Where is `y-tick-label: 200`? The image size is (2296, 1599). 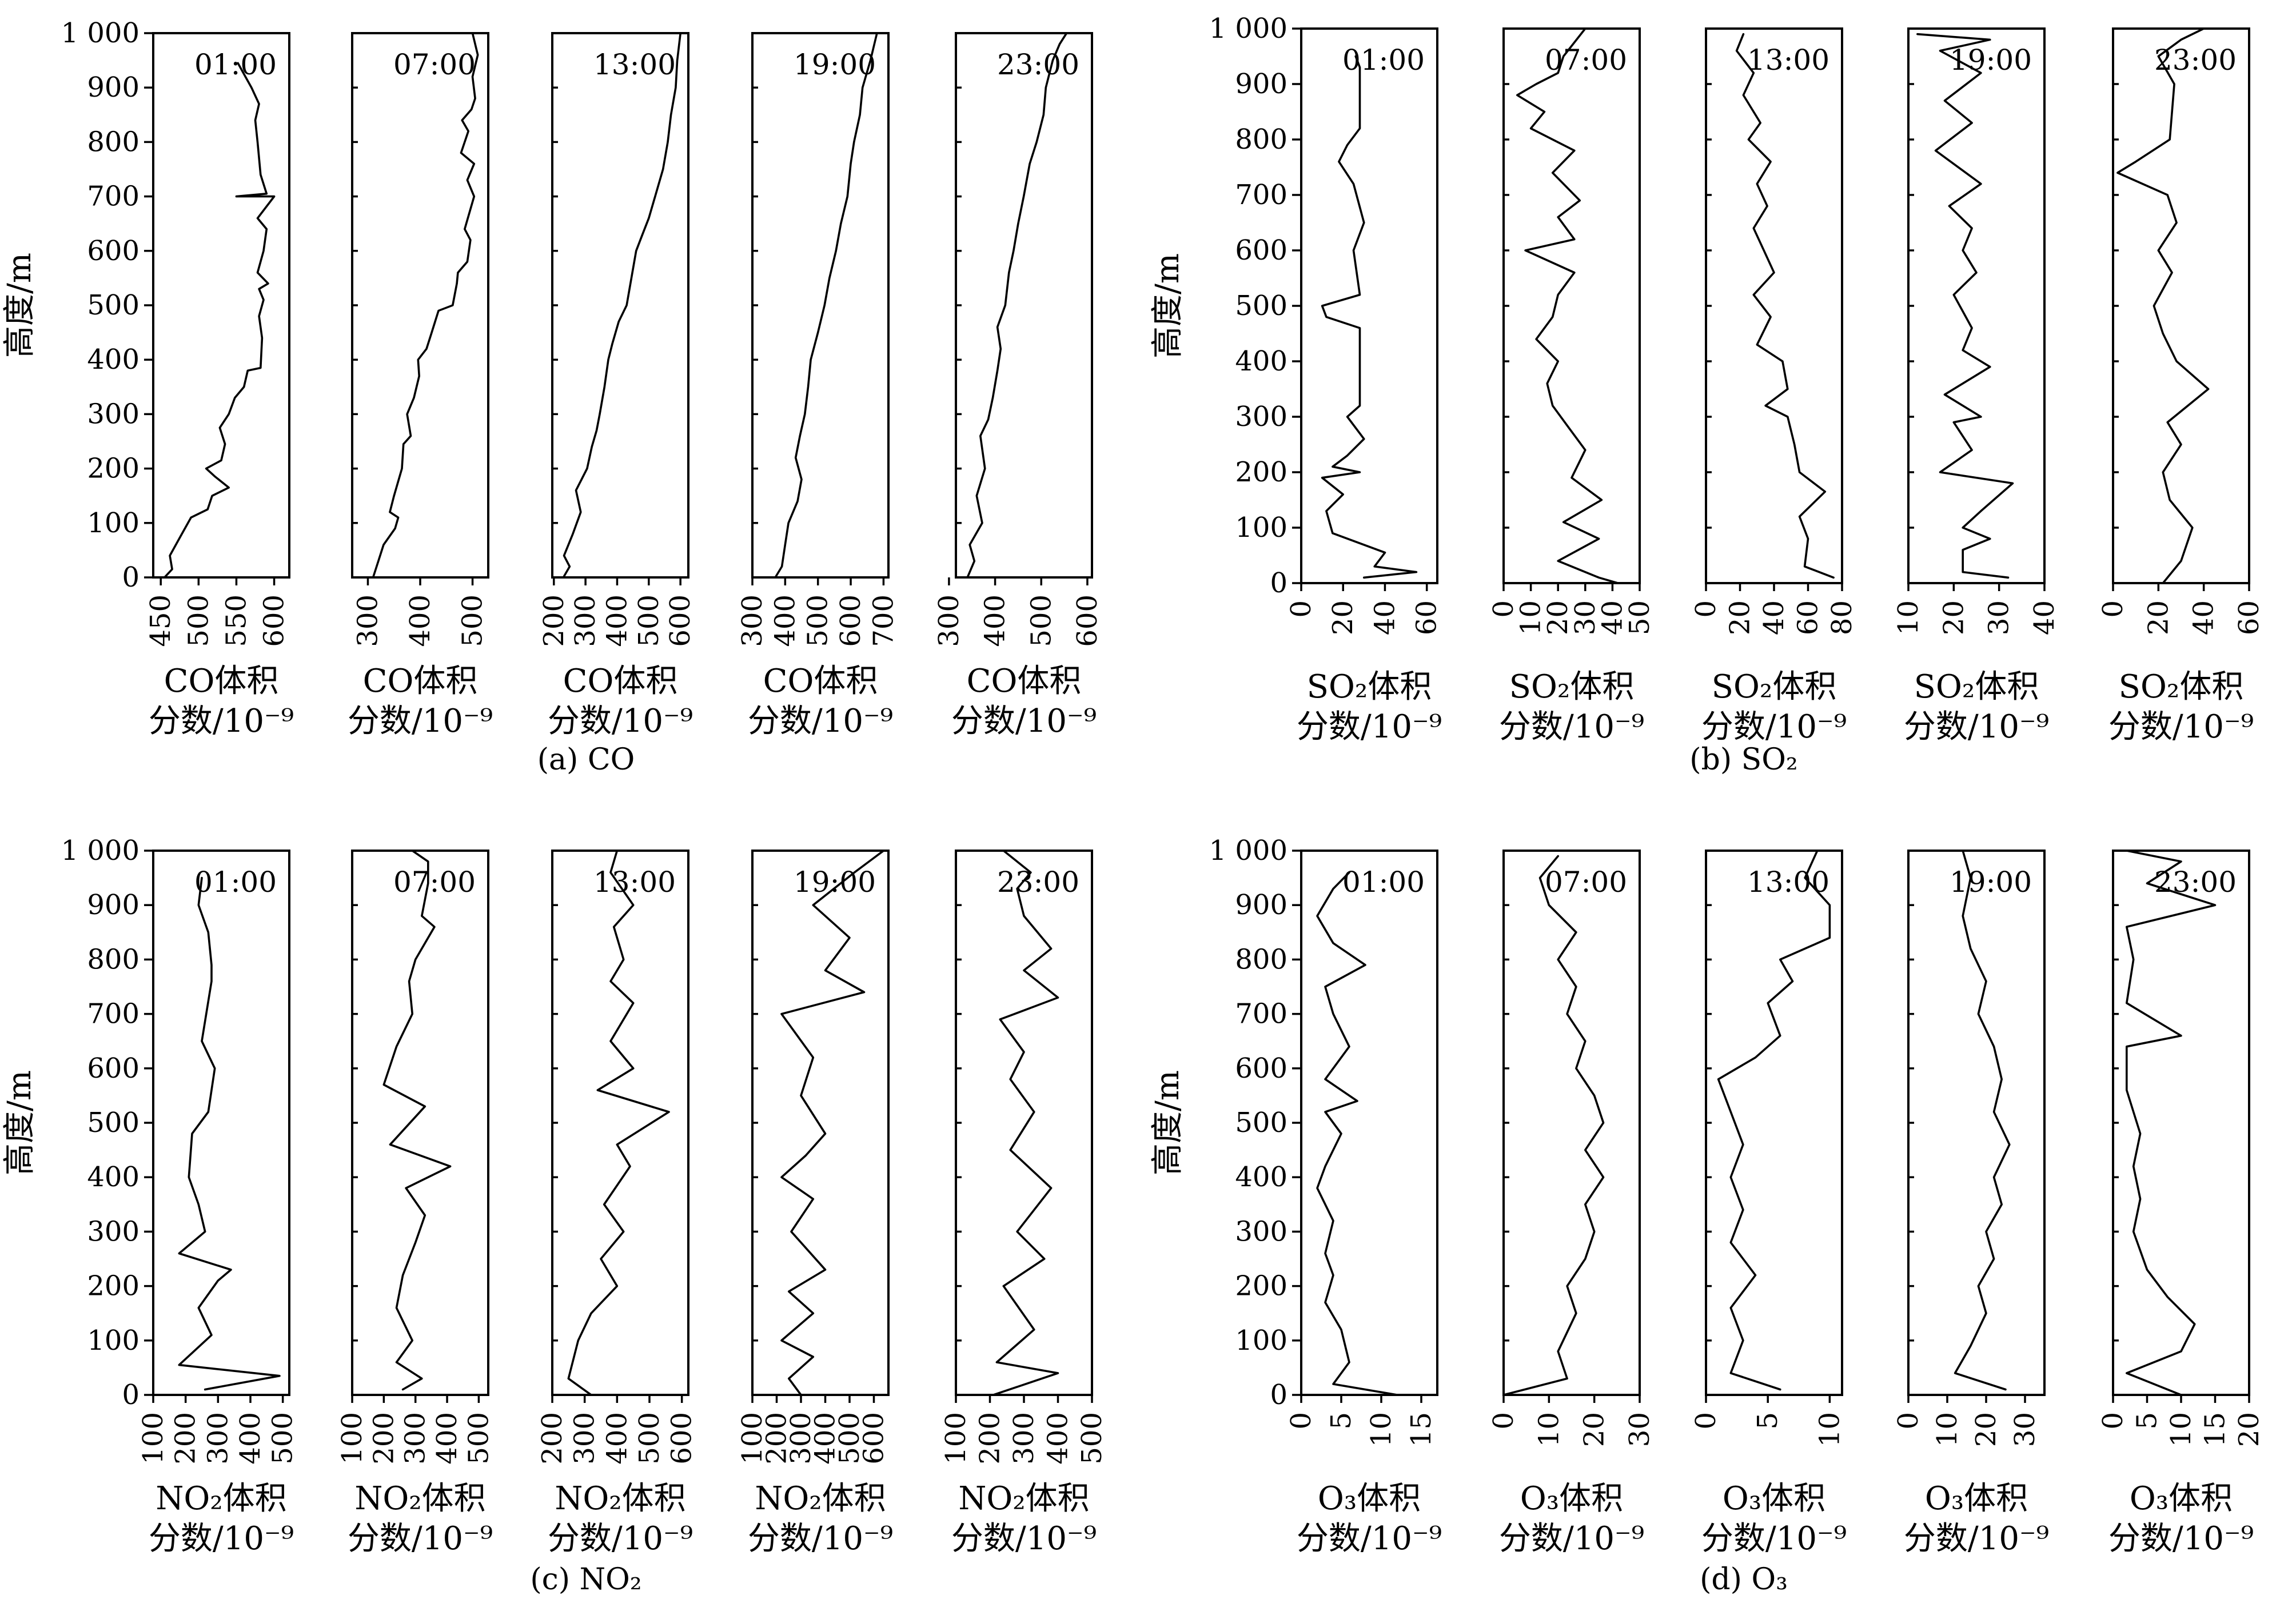 y-tick-label: 200 is located at coordinates (113, 469).